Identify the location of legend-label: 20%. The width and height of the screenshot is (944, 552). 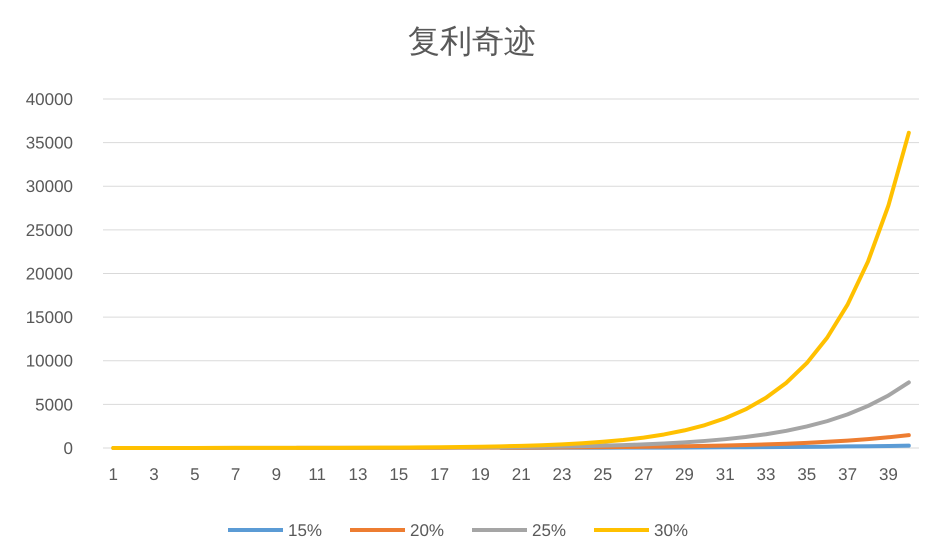
(427, 530).